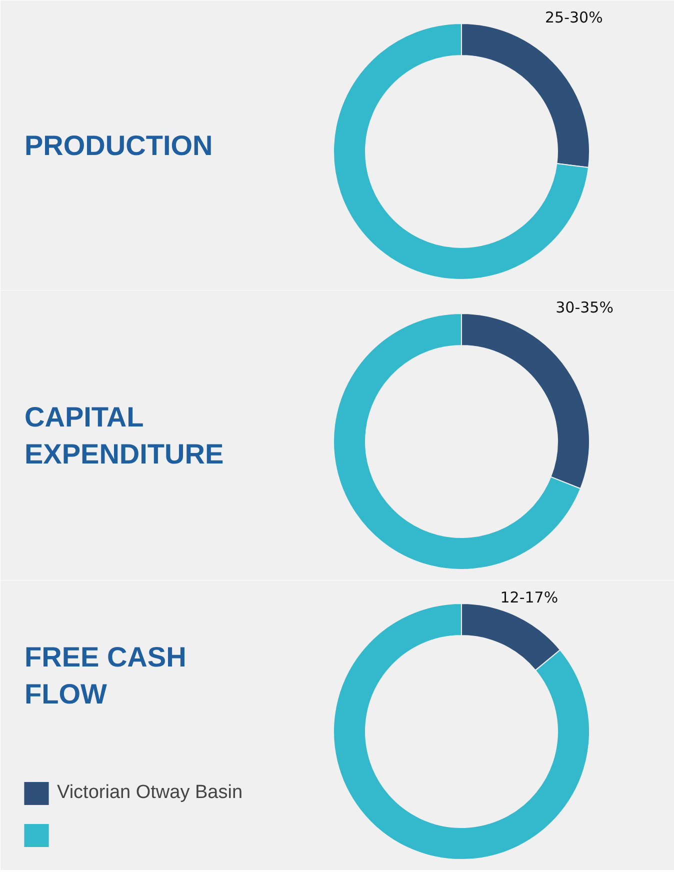 The width and height of the screenshot is (674, 881). Describe the element at coordinates (118, 145) in the screenshot. I see `text: PRODUCTION` at that location.